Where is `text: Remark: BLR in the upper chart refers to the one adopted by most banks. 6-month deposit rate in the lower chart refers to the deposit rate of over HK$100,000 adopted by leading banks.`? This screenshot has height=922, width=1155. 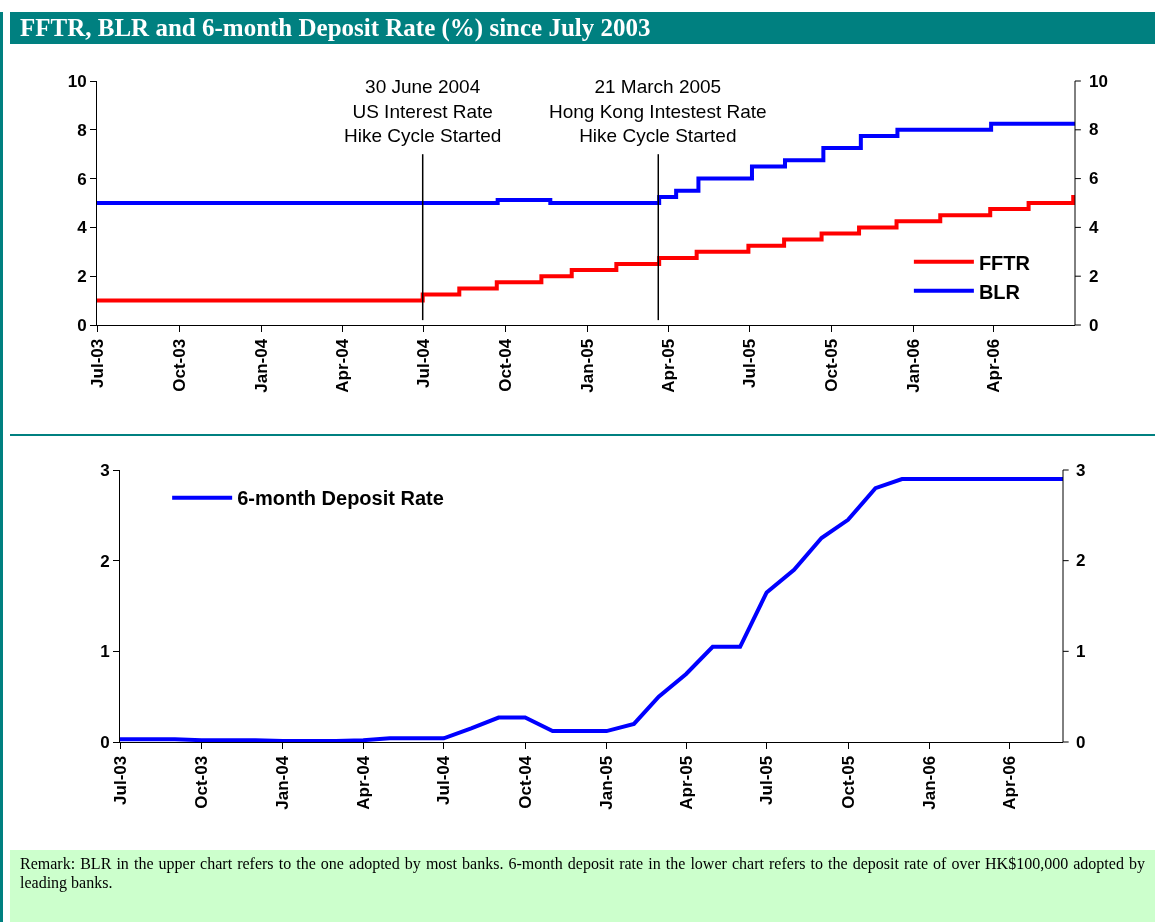
text: Remark: BLR in the upper chart refers to the one adopted by most banks. 6-month deposit rate in the lower chart refers to the deposit rate of over HK$100,000 adopted by leading banks. is located at coordinates (582, 886).